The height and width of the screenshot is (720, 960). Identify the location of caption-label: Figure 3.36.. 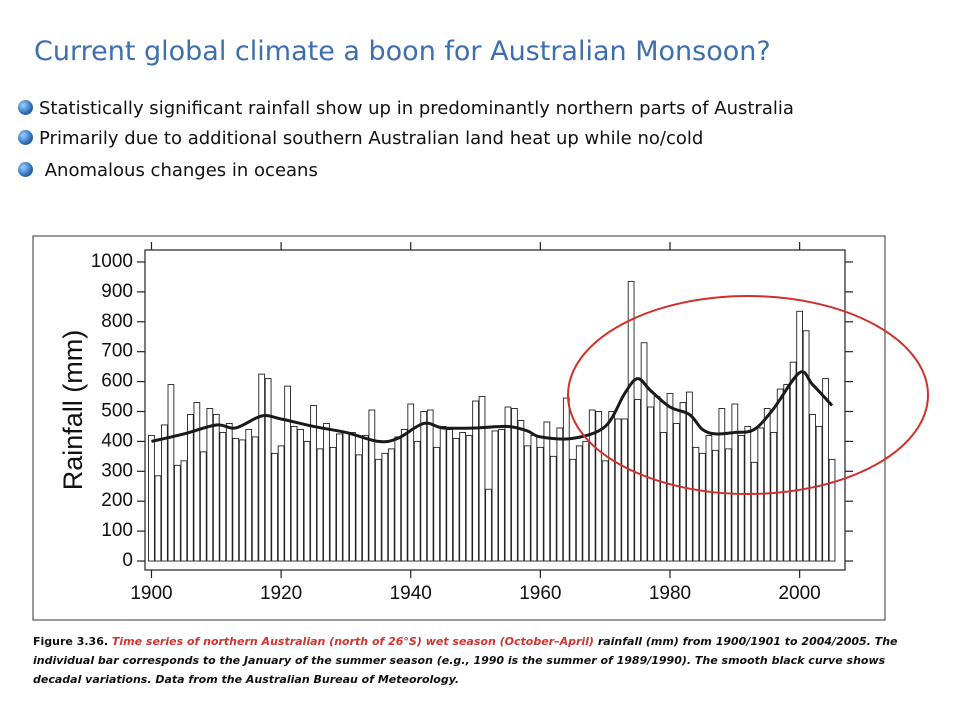
(71, 641).